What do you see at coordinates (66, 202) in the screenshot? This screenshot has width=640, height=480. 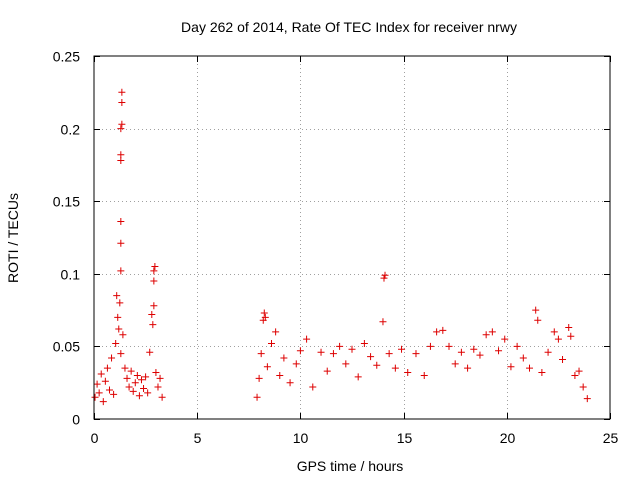 I see `y-tick-label: 0.15` at bounding box center [66, 202].